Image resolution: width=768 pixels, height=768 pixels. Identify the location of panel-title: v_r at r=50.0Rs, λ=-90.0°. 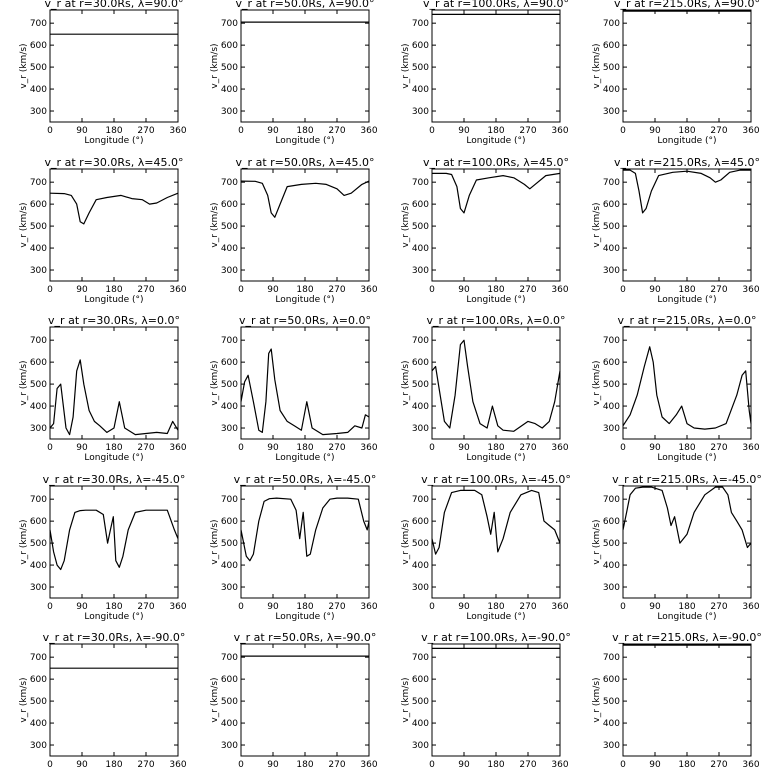
(305, 637).